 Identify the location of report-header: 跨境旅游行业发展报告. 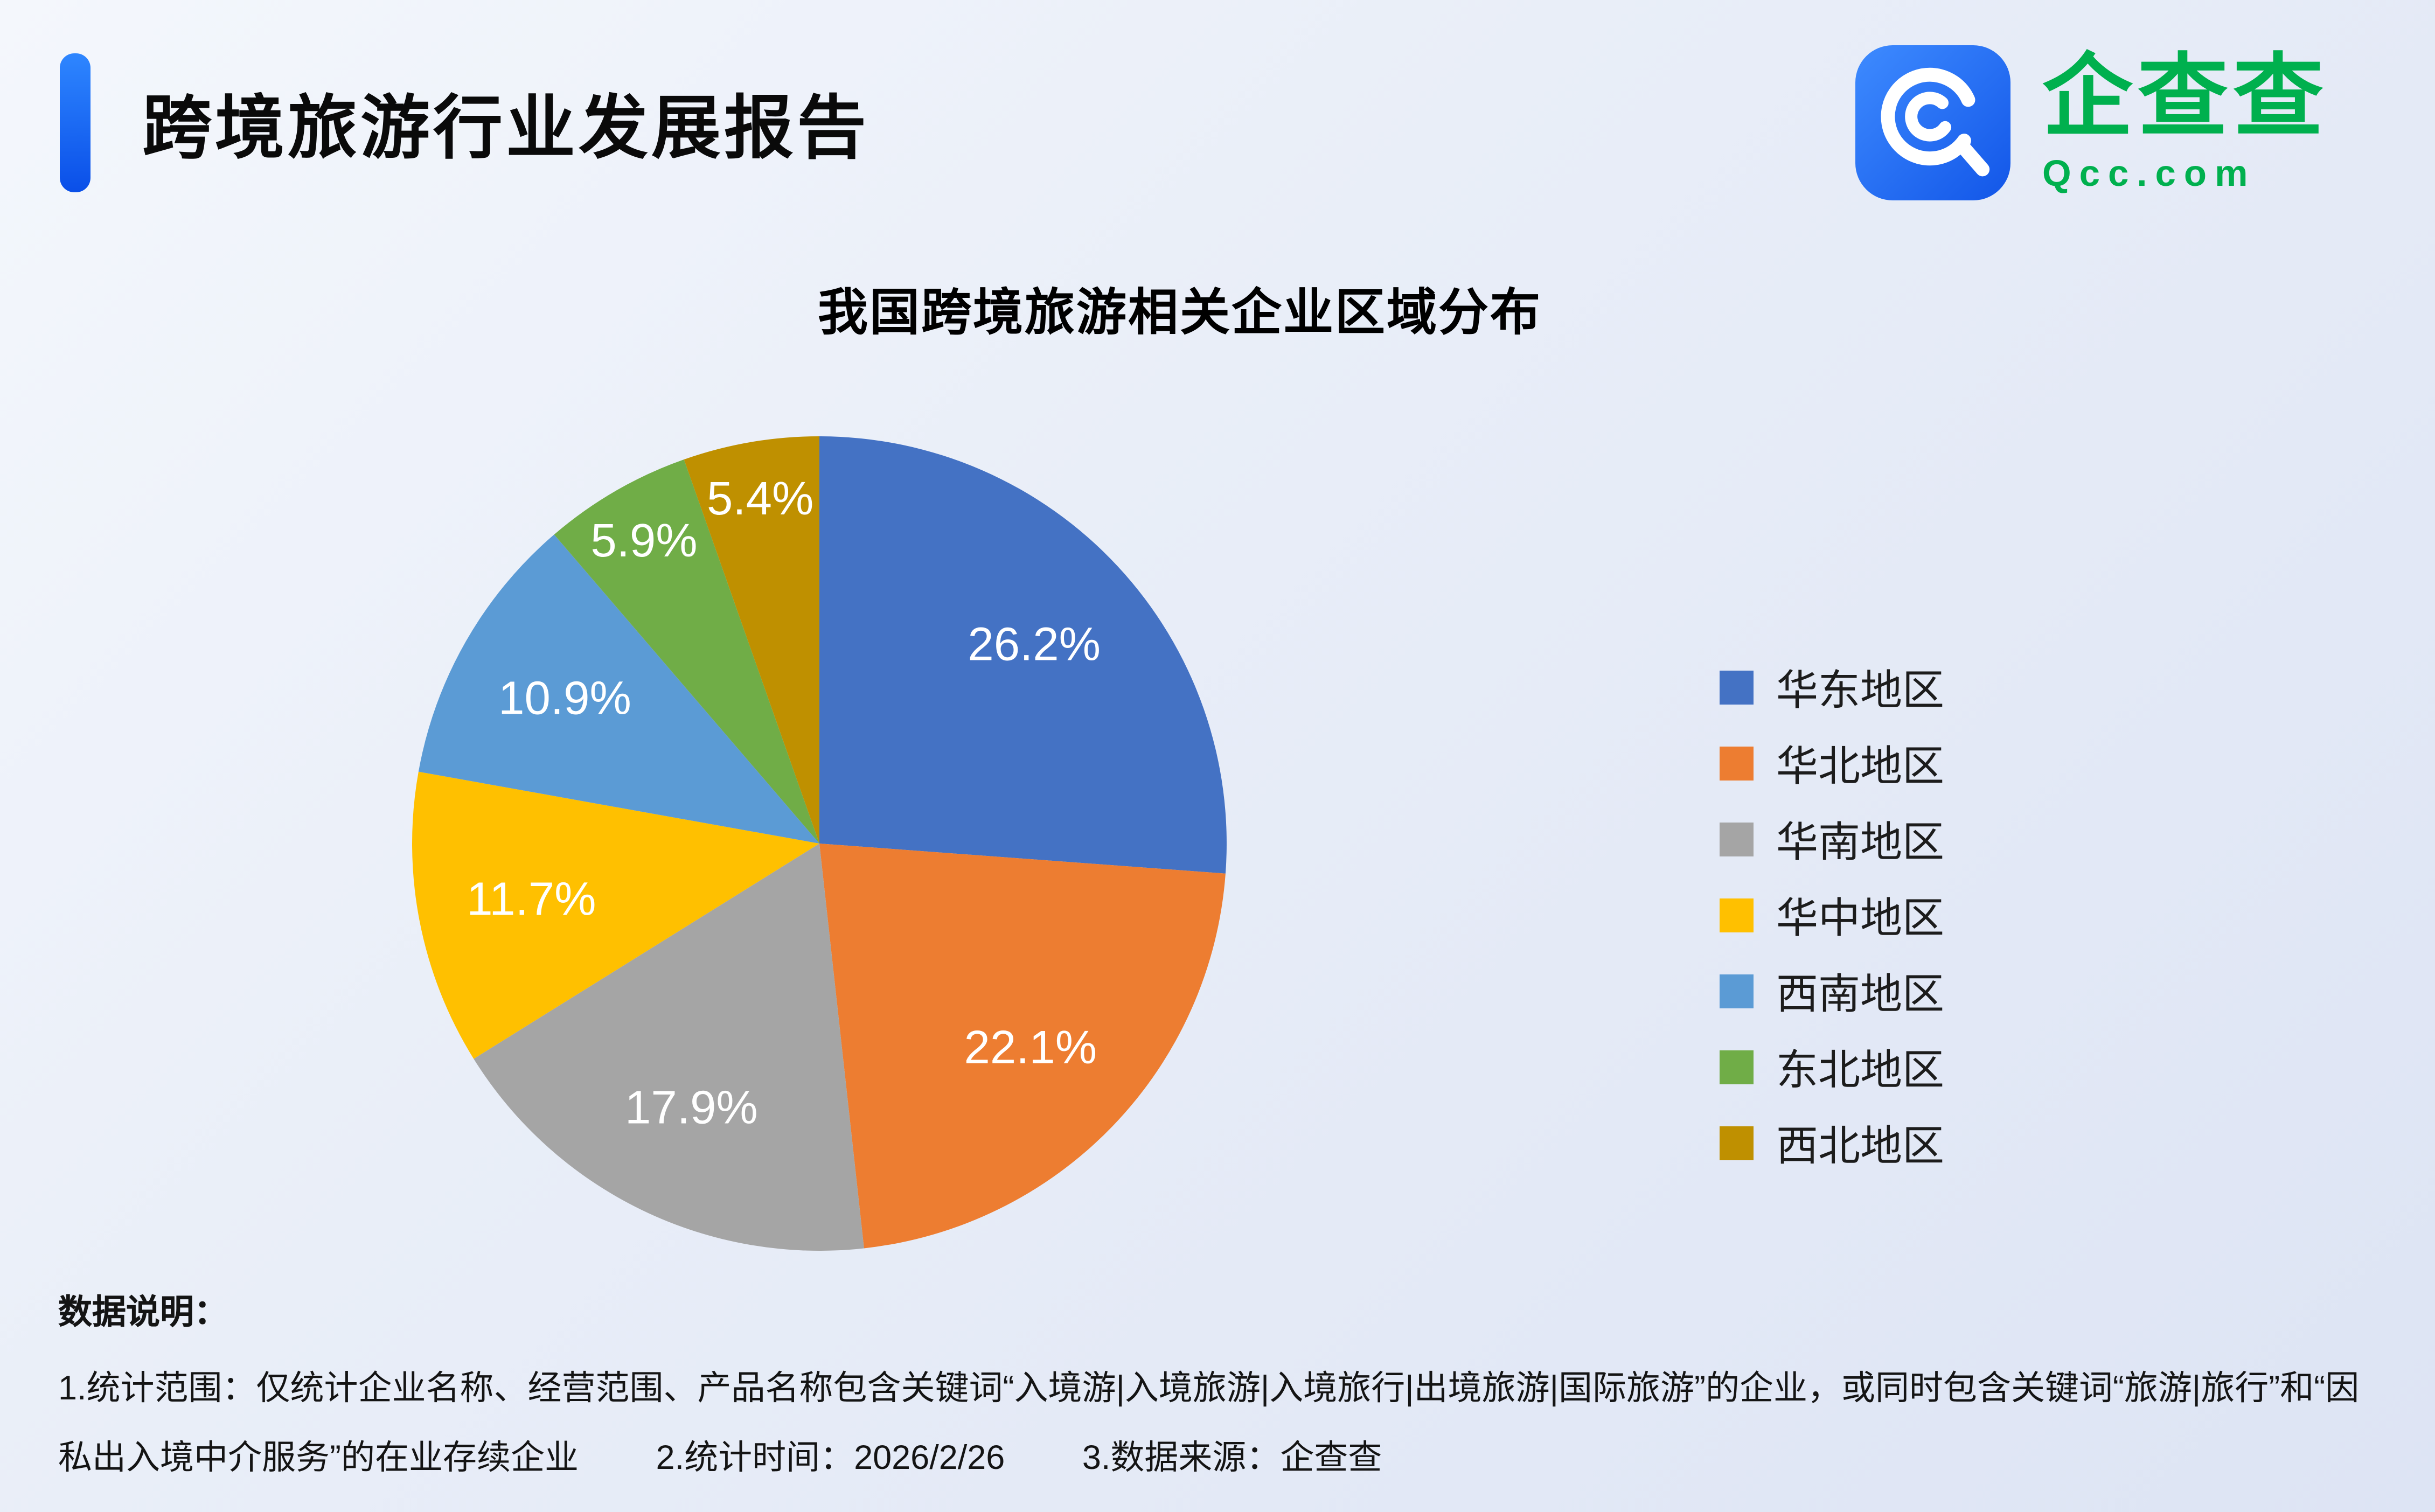
(464, 122).